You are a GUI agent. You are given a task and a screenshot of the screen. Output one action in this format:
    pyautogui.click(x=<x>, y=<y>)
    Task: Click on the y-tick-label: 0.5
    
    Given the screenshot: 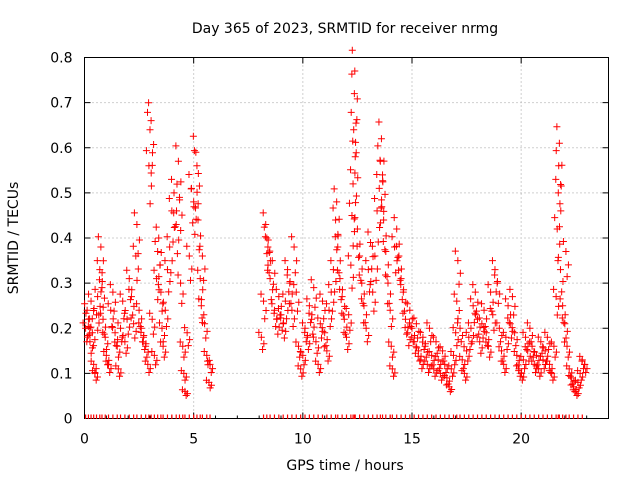 What is the action you would take?
    pyautogui.click(x=61, y=194)
    